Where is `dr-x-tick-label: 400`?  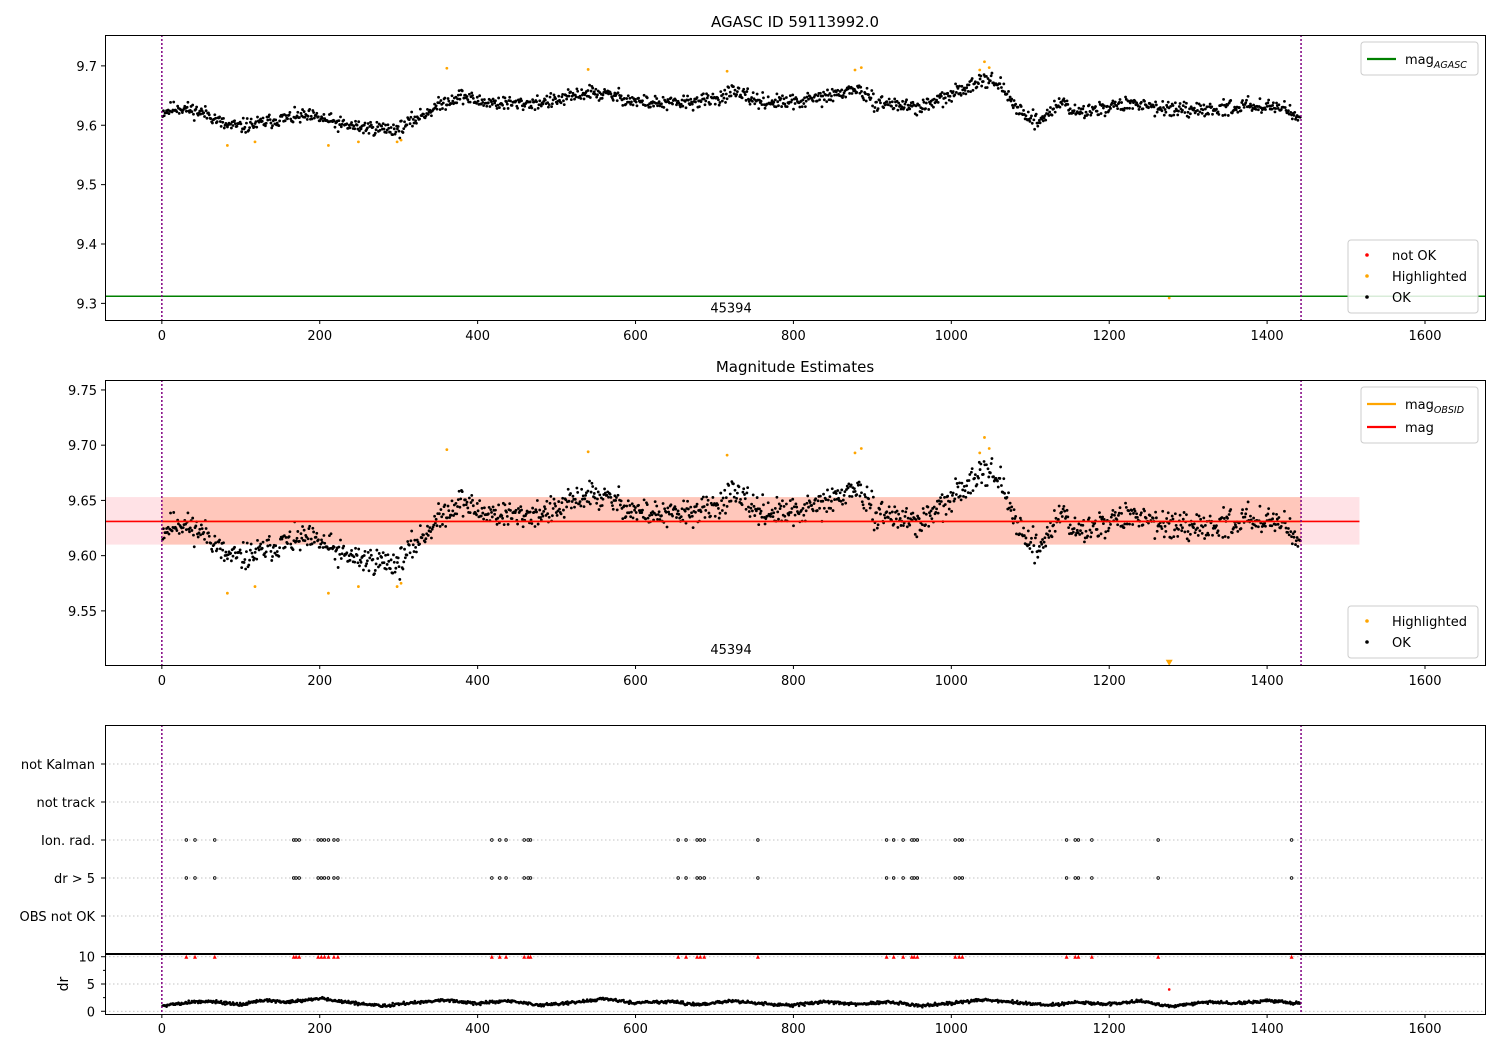
dr-x-tick-label: 400 is located at coordinates (477, 1029).